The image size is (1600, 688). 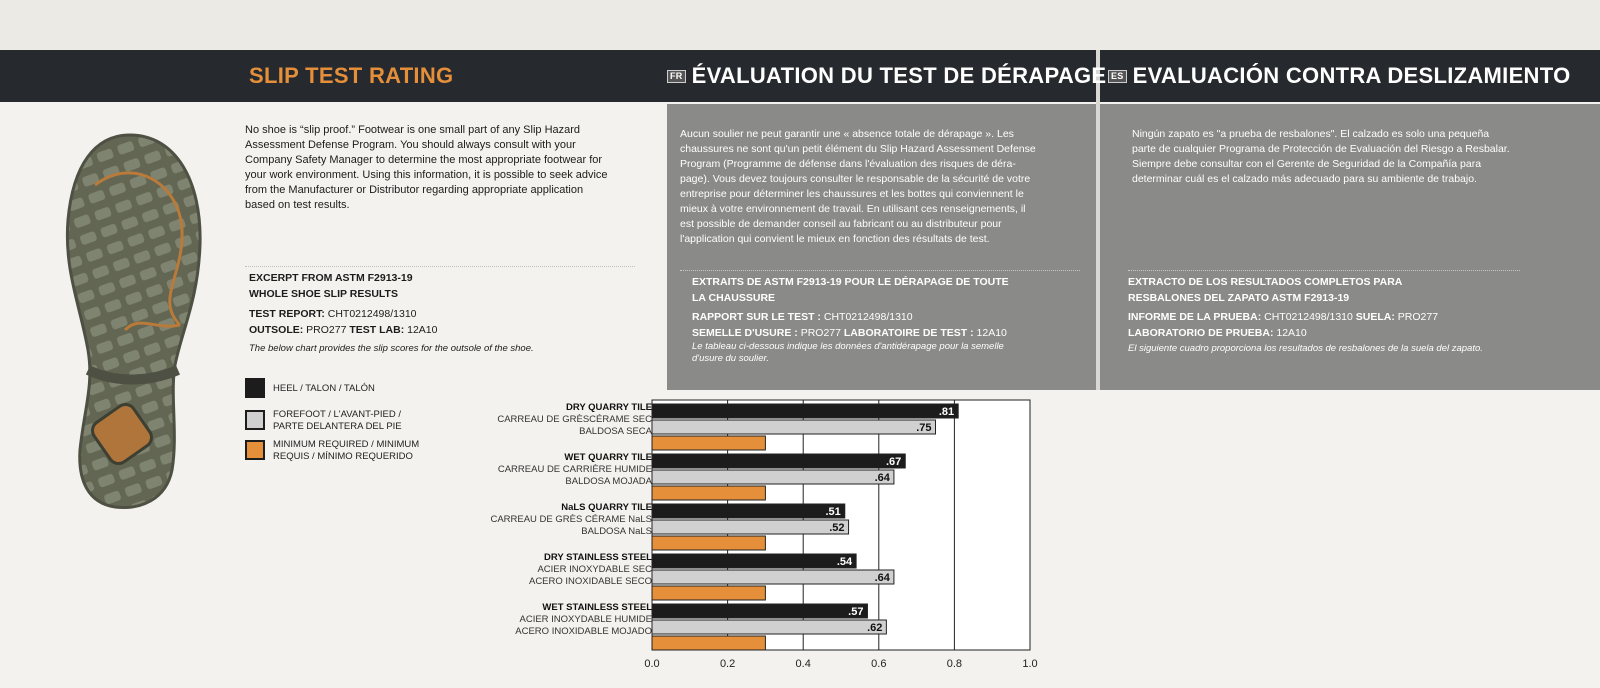 What do you see at coordinates (590, 581) in the screenshot?
I see `category-label-es: ACERO INOXIDABLE SECO` at bounding box center [590, 581].